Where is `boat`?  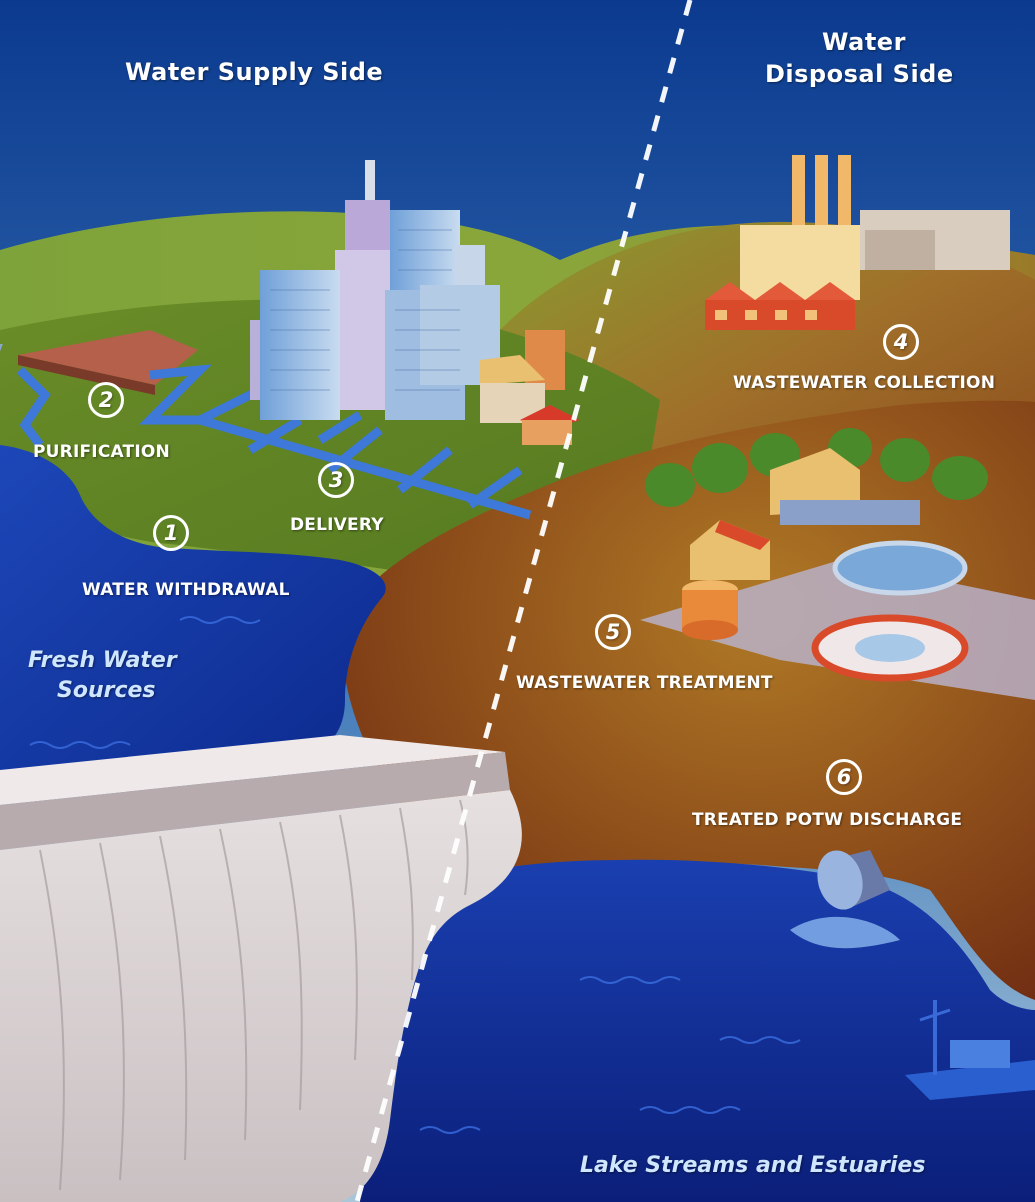 boat is located at coordinates (970, 1050).